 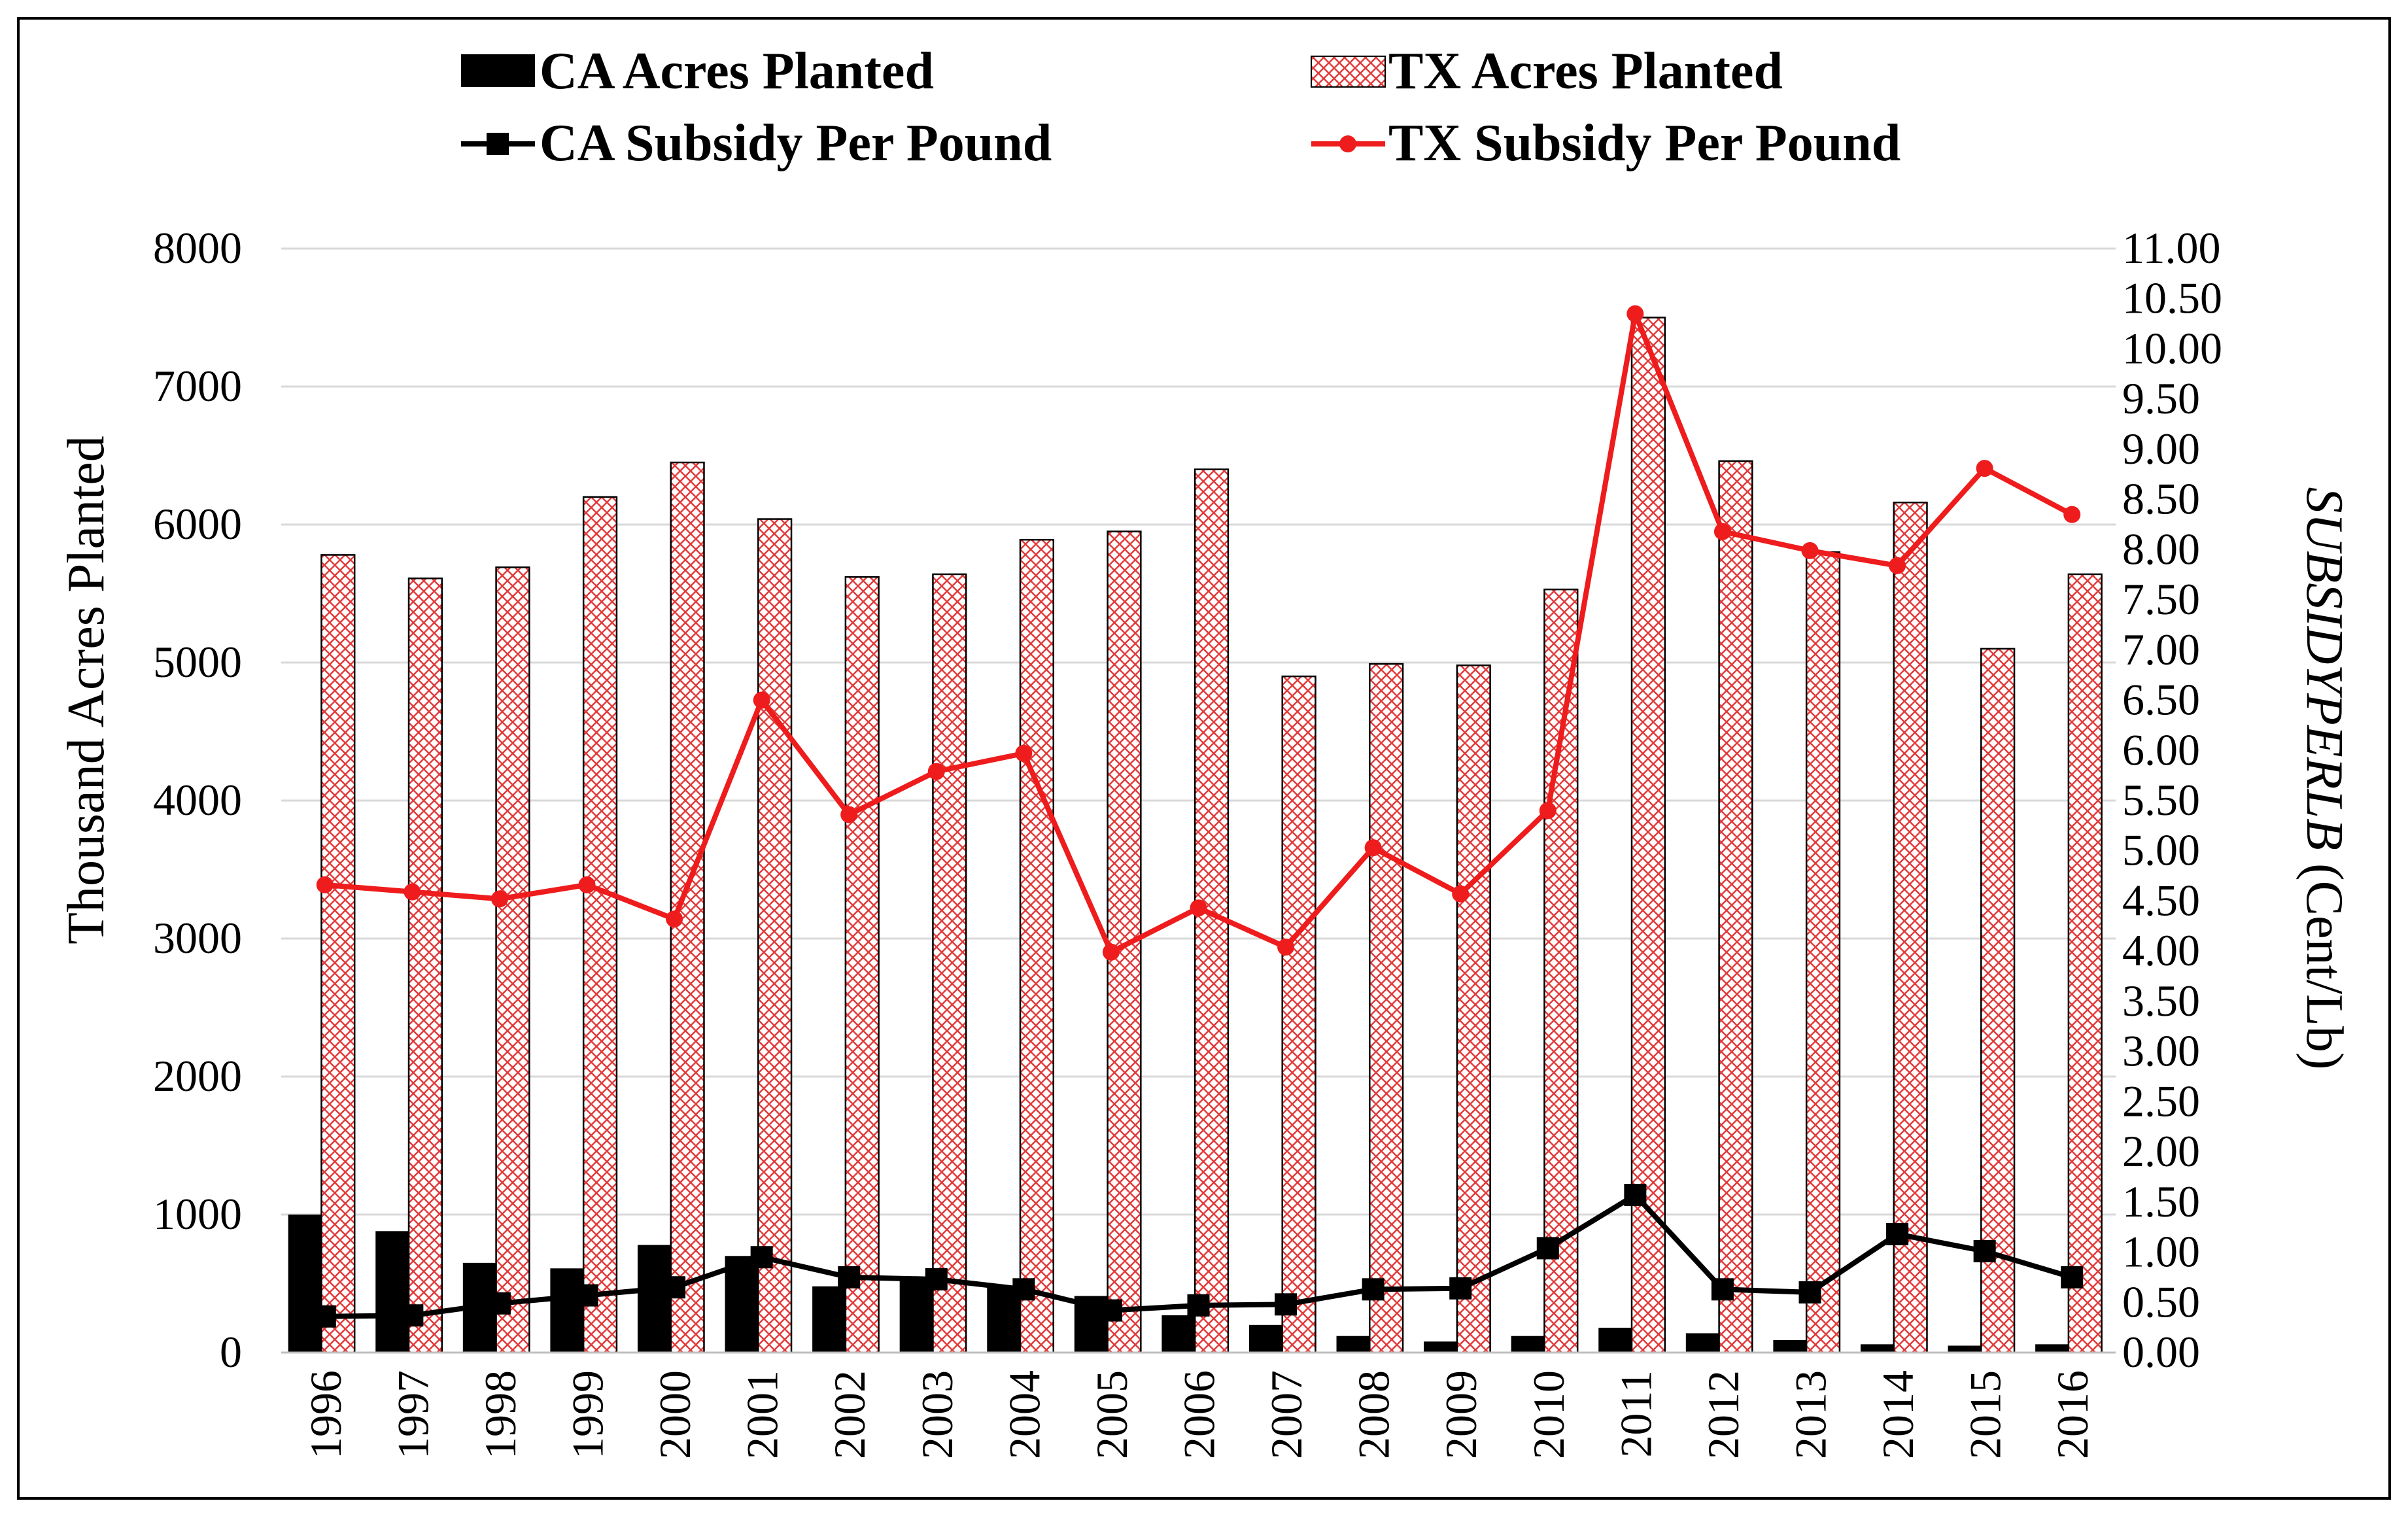 I want to click on legend-label-ca-subsidy: CA Subsidy Per Pound, so click(x=796, y=143).